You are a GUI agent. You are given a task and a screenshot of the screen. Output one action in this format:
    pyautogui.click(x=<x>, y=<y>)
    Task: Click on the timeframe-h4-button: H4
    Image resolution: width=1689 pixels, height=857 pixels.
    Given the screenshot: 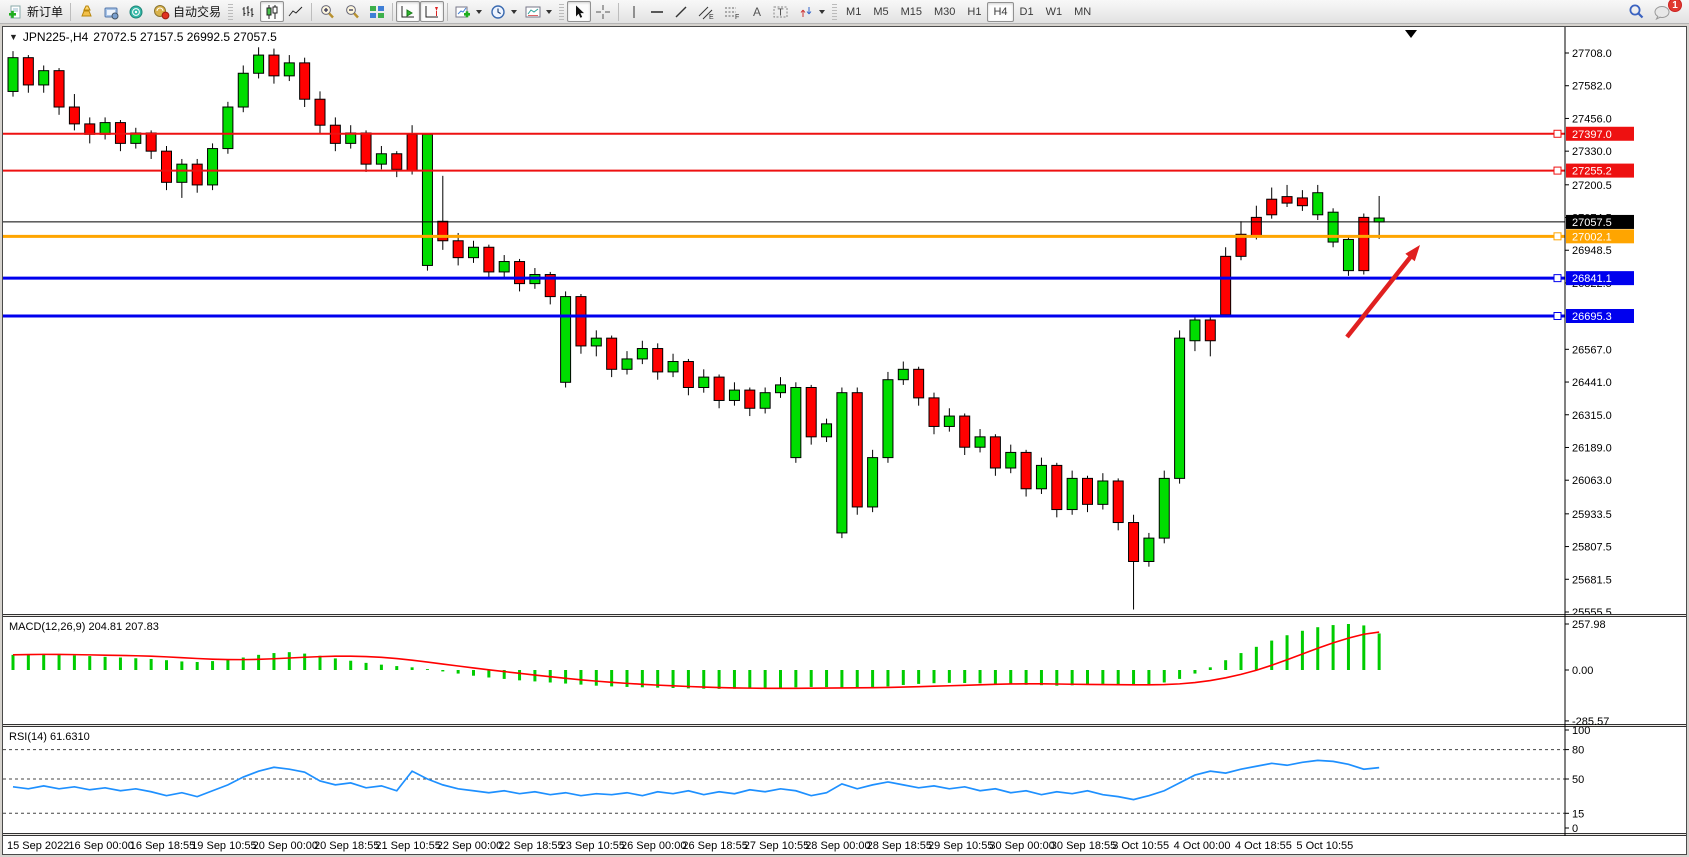 What is the action you would take?
    pyautogui.click(x=1000, y=11)
    